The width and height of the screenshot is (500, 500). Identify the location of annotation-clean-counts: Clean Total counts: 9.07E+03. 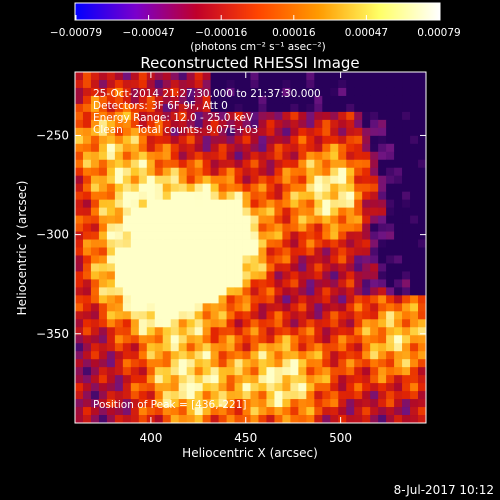
(175, 130).